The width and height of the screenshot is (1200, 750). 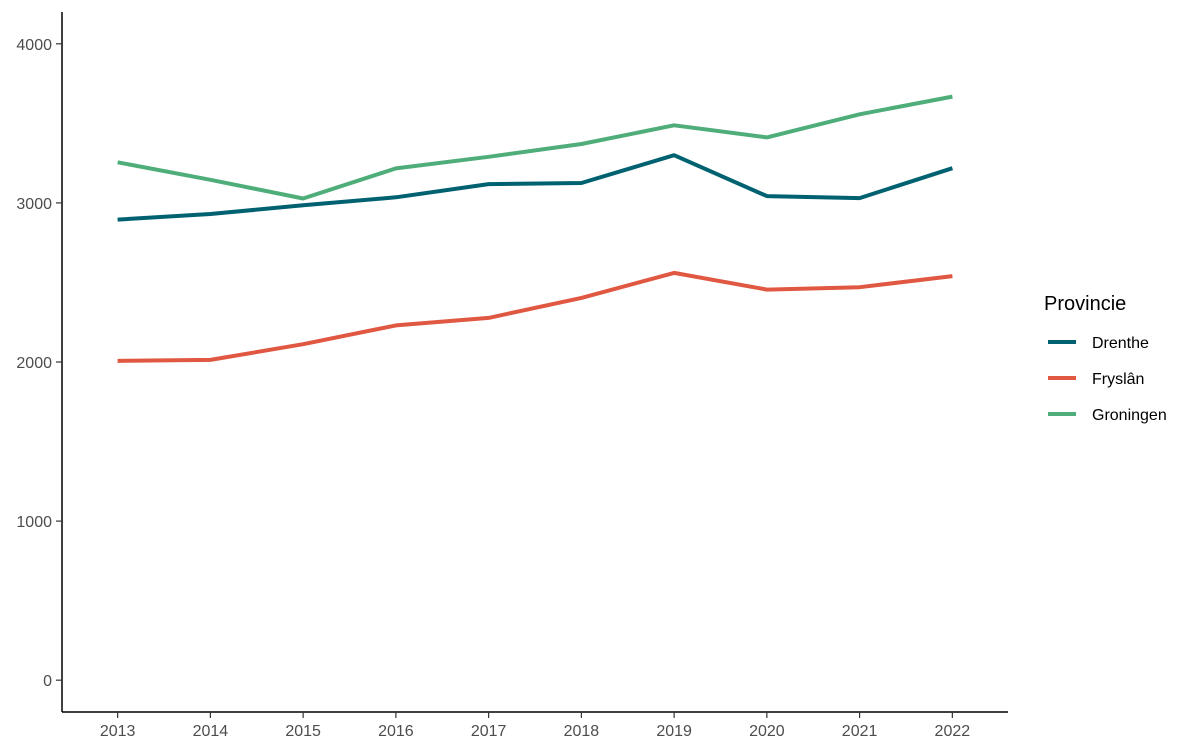 I want to click on x-tick-label: 2017, so click(x=489, y=731).